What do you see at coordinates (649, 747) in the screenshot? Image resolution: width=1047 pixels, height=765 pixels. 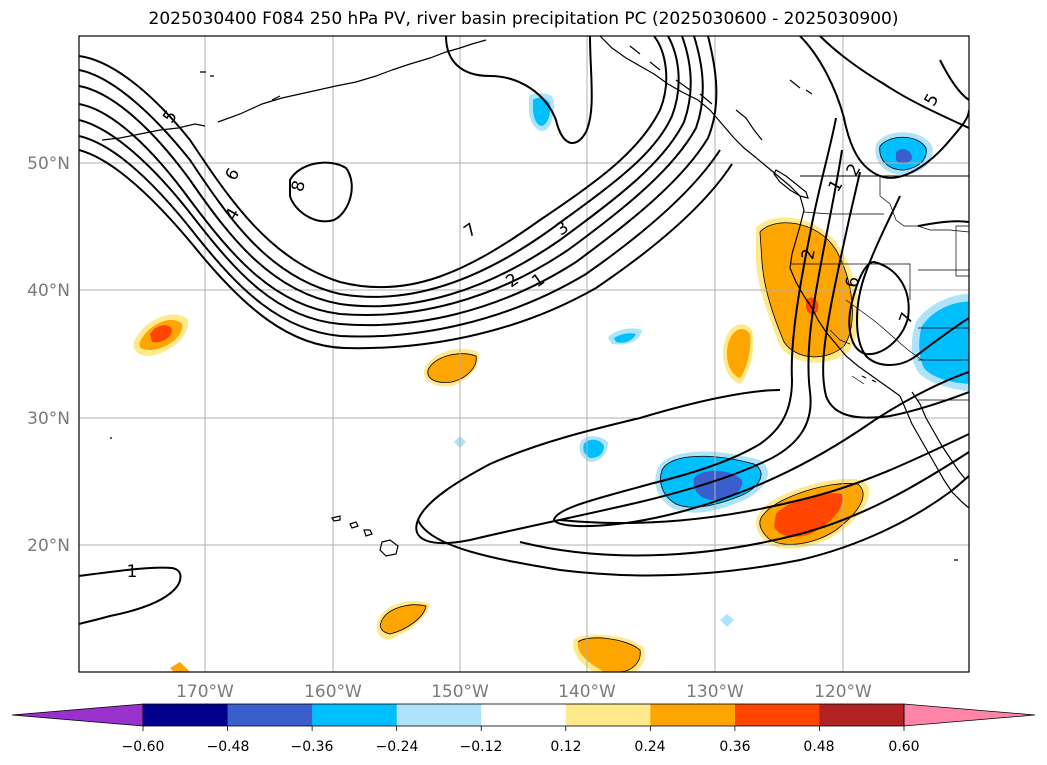 I see `colorbar-tick-label: 0.24` at bounding box center [649, 747].